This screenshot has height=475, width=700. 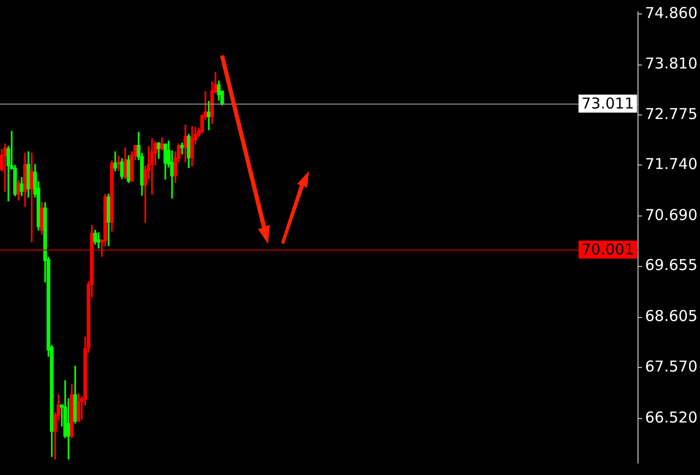 What do you see at coordinates (671, 417) in the screenshot?
I see `y-tick-label: 66.520` at bounding box center [671, 417].